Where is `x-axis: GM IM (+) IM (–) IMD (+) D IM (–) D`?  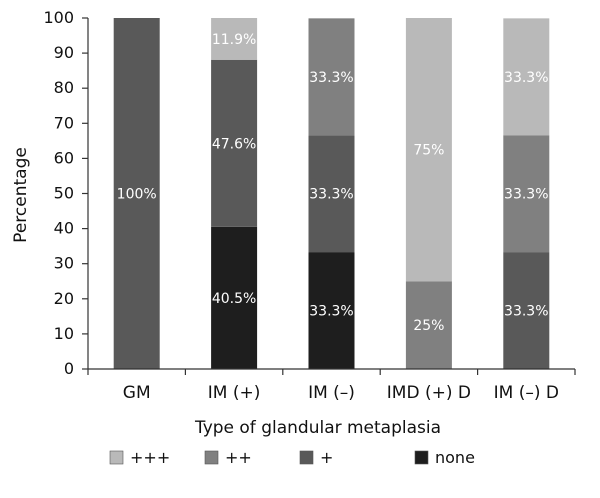
x-axis: GM IM (+) IM (–) IMD (+) D IM (–) D is located at coordinates (331, 385).